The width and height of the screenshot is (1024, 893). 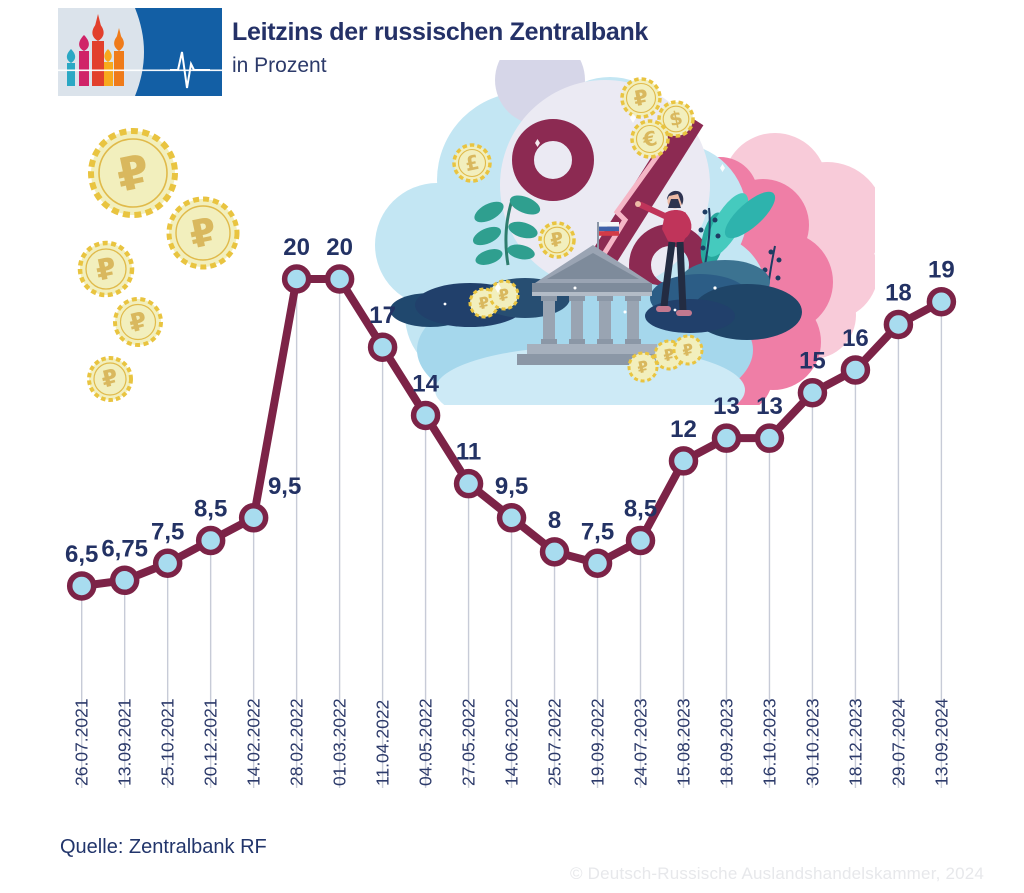 What do you see at coordinates (609, 229) in the screenshot?
I see `russian-flag-icon` at bounding box center [609, 229].